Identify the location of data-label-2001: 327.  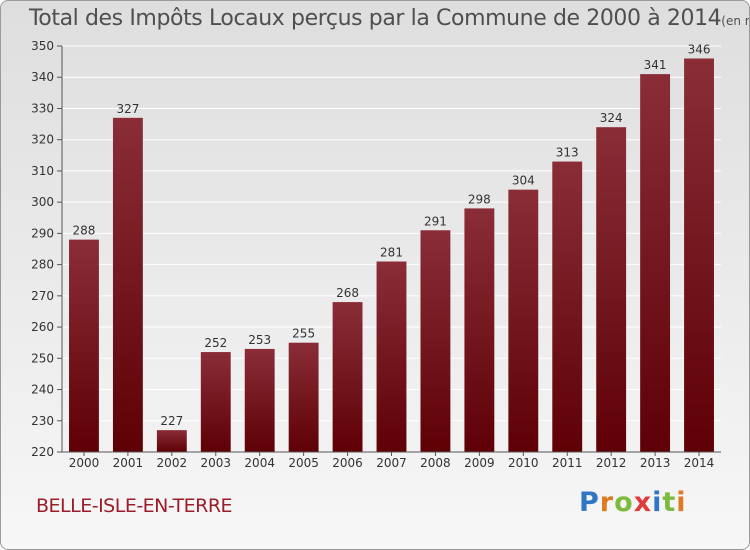
(127, 109).